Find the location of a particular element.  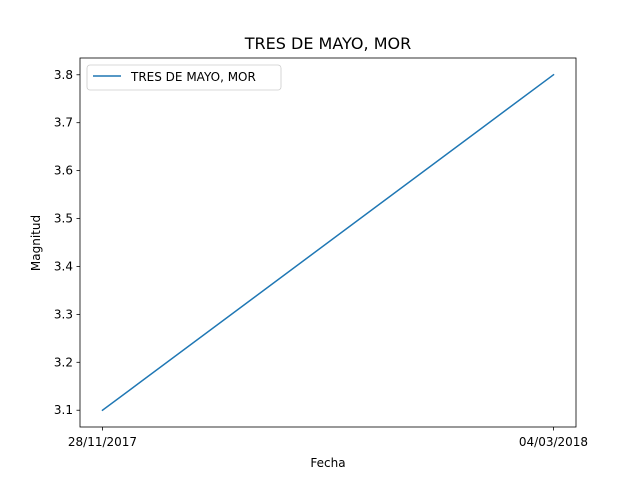

y-tick-label: 3.6 is located at coordinates (63, 171).